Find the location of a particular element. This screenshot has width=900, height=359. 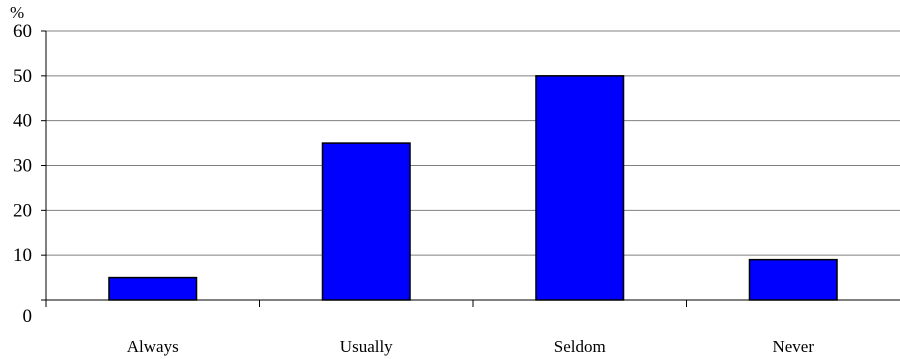

x-category-label: Seldom is located at coordinates (580, 346).